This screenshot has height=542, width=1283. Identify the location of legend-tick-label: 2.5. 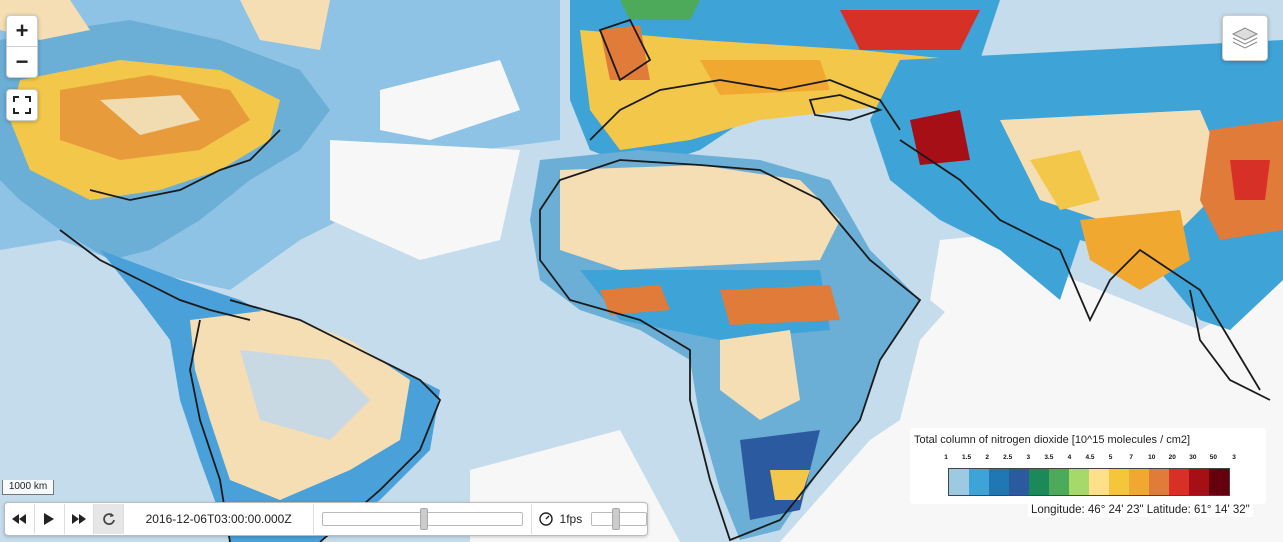
(1008, 457).